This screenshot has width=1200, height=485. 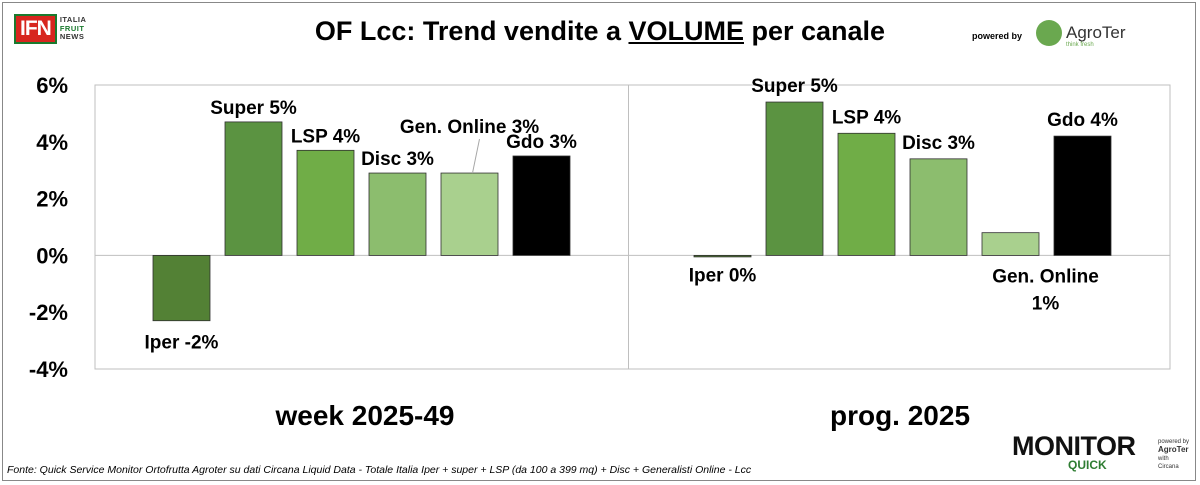 I want to click on title-underlined-word: VOLUME, so click(x=686, y=31).